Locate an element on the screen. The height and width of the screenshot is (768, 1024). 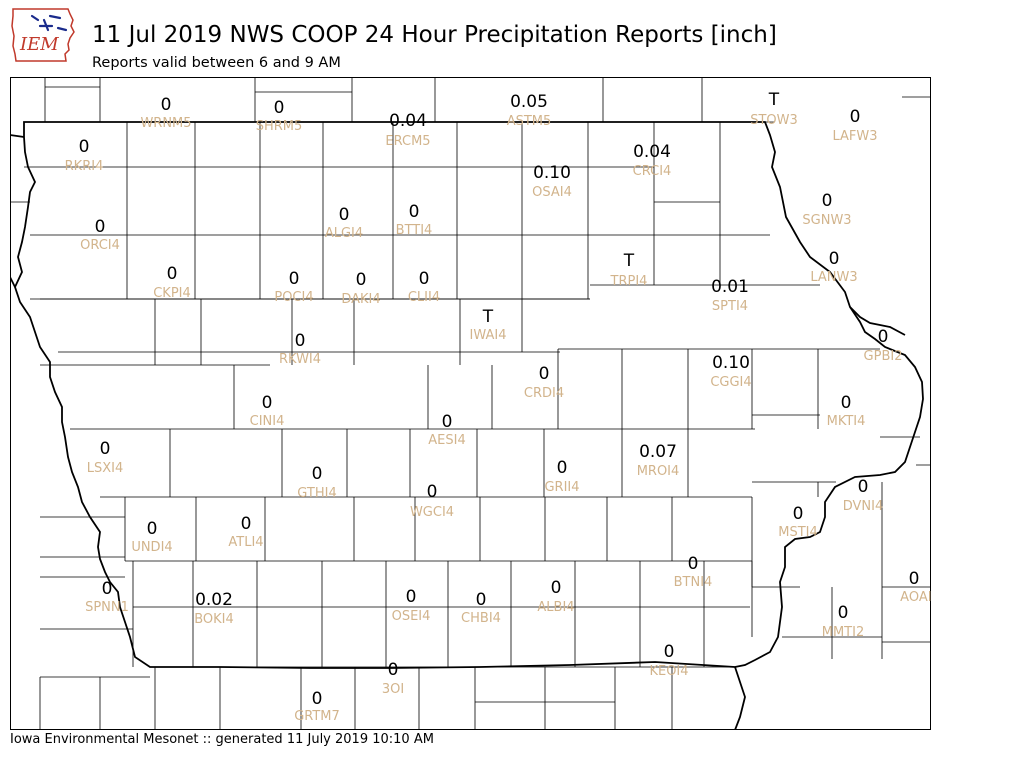
station-id: TRPI4 is located at coordinates (629, 281).